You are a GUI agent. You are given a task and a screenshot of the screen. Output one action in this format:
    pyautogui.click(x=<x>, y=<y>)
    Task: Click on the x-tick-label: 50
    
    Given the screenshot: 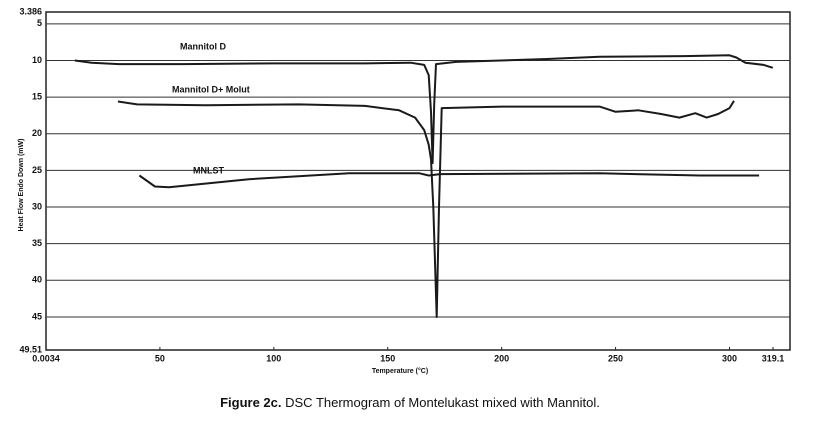 What is the action you would take?
    pyautogui.click(x=160, y=358)
    